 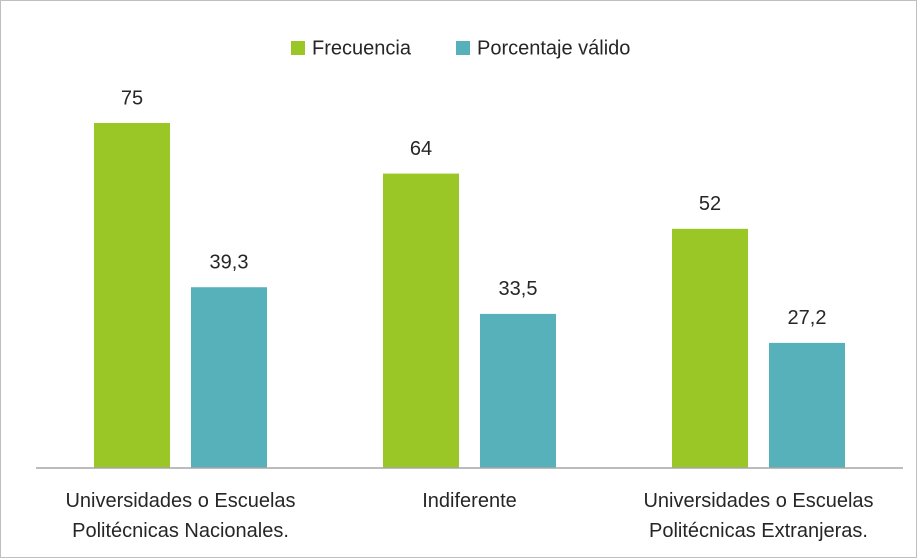 What do you see at coordinates (132, 98) in the screenshot?
I see `data-label: 75` at bounding box center [132, 98].